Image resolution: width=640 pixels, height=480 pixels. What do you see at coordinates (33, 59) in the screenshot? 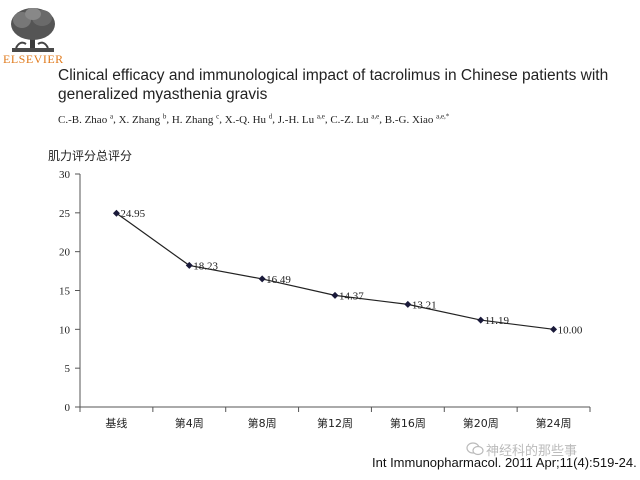
I see `publisher-name: ELSEVIER` at bounding box center [33, 59].